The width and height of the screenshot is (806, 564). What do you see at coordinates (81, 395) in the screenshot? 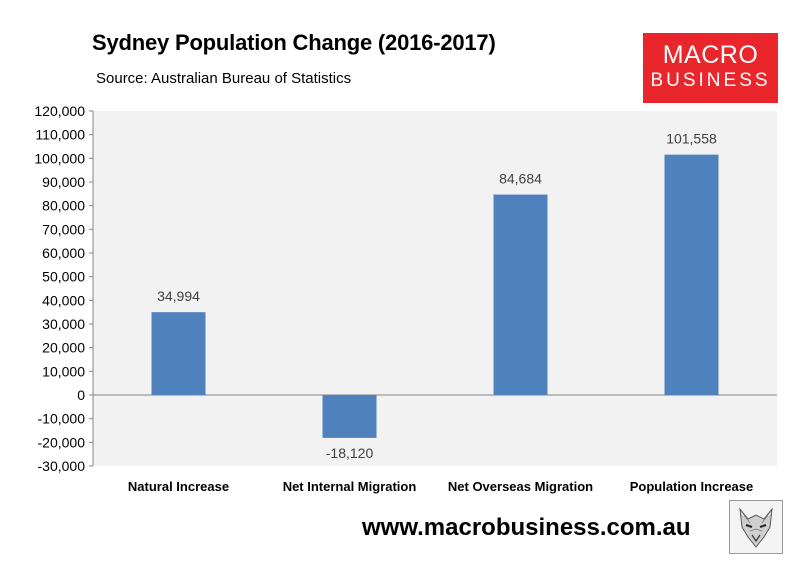
I see `y-tick-label: 0` at bounding box center [81, 395].